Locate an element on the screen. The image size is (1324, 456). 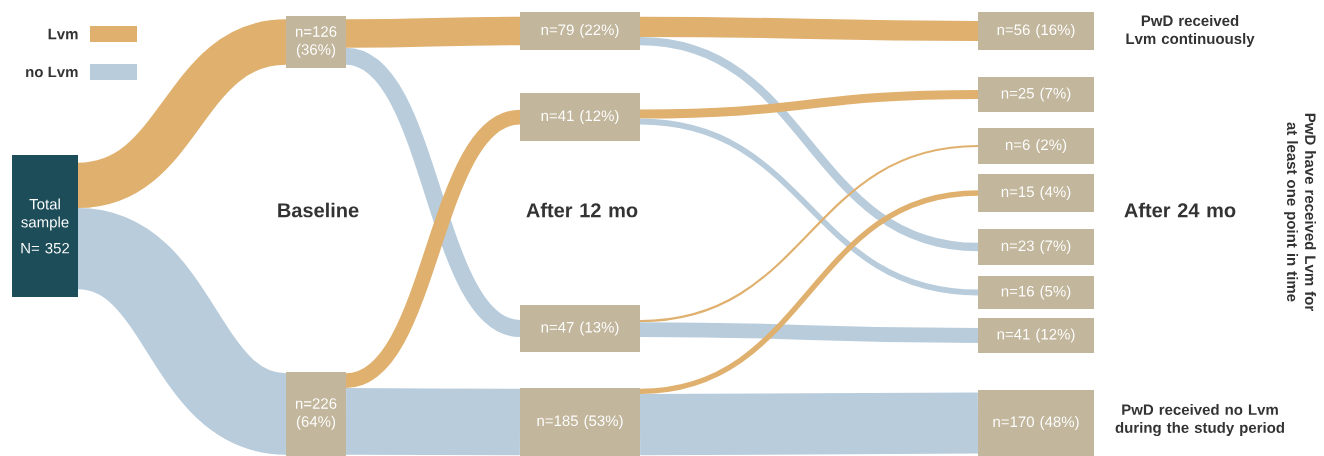
data-label: n=226 is located at coordinates (316, 403).